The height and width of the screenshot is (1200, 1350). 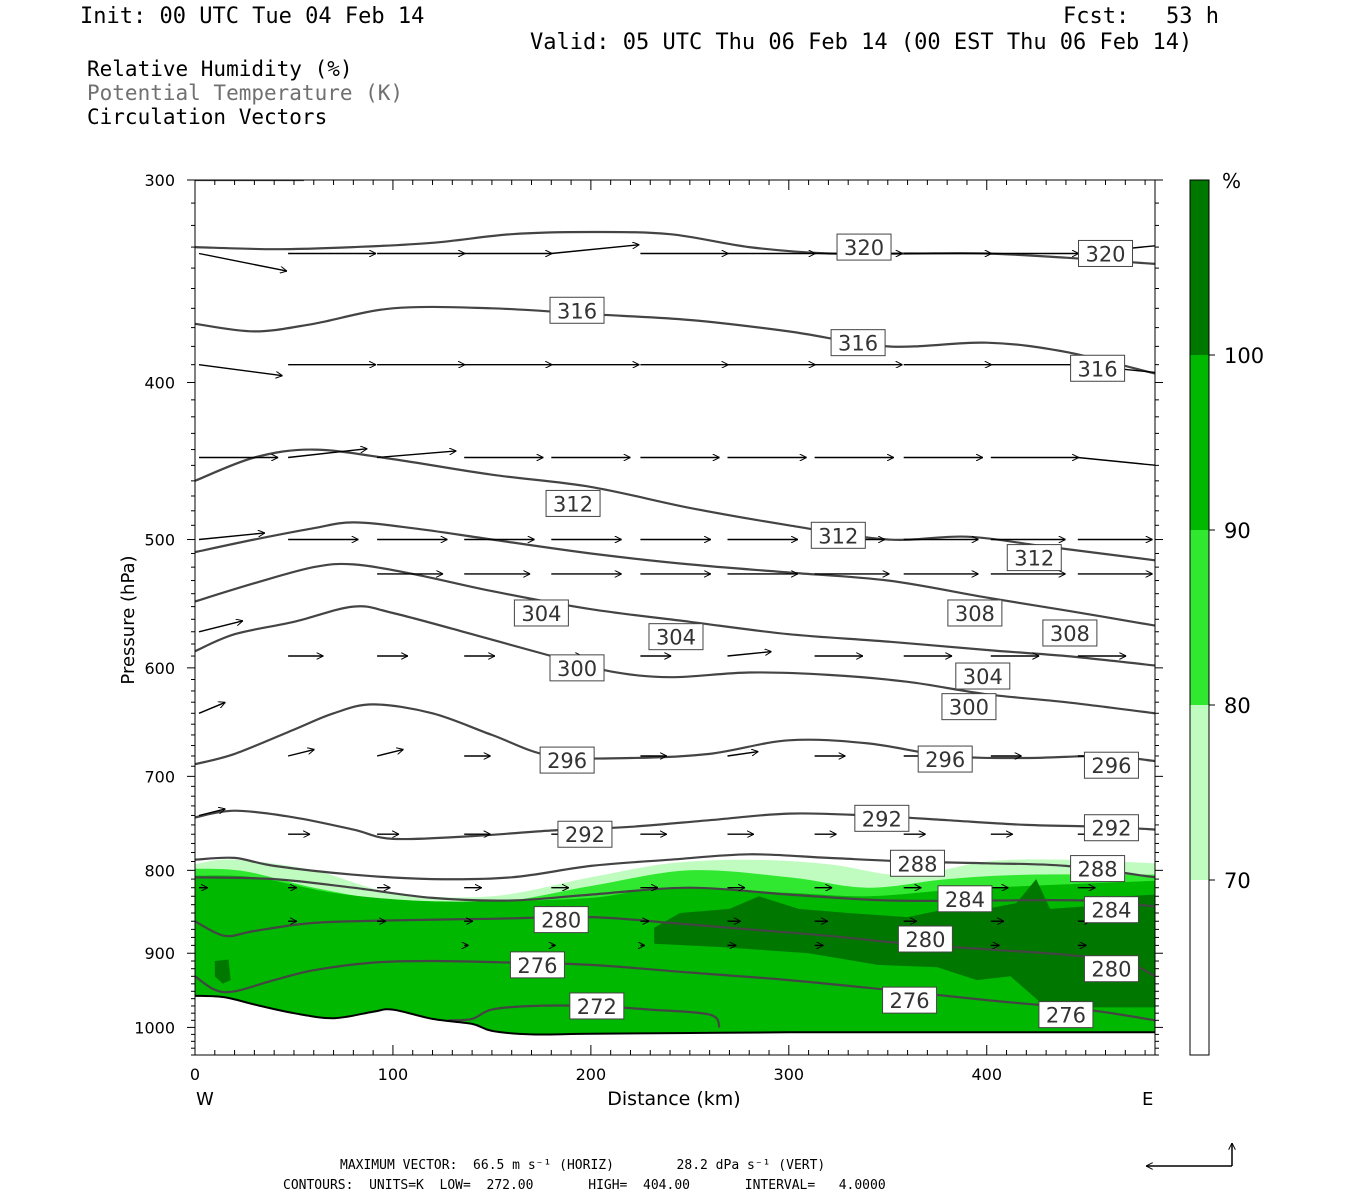 What do you see at coordinates (1237, 706) in the screenshot?
I see `colorbar-tick-label: 80` at bounding box center [1237, 706].